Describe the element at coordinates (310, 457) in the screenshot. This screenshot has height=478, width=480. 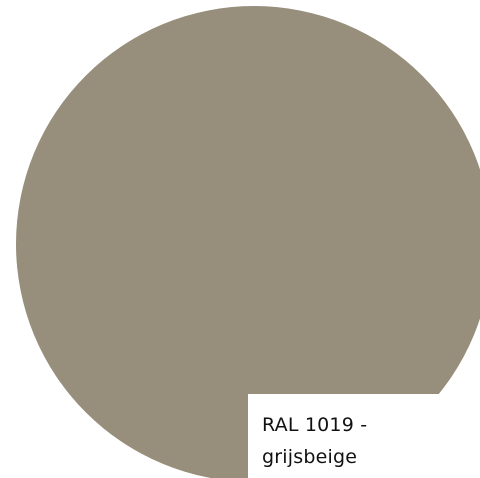
I see `color-name-label: grijsbeige` at that location.